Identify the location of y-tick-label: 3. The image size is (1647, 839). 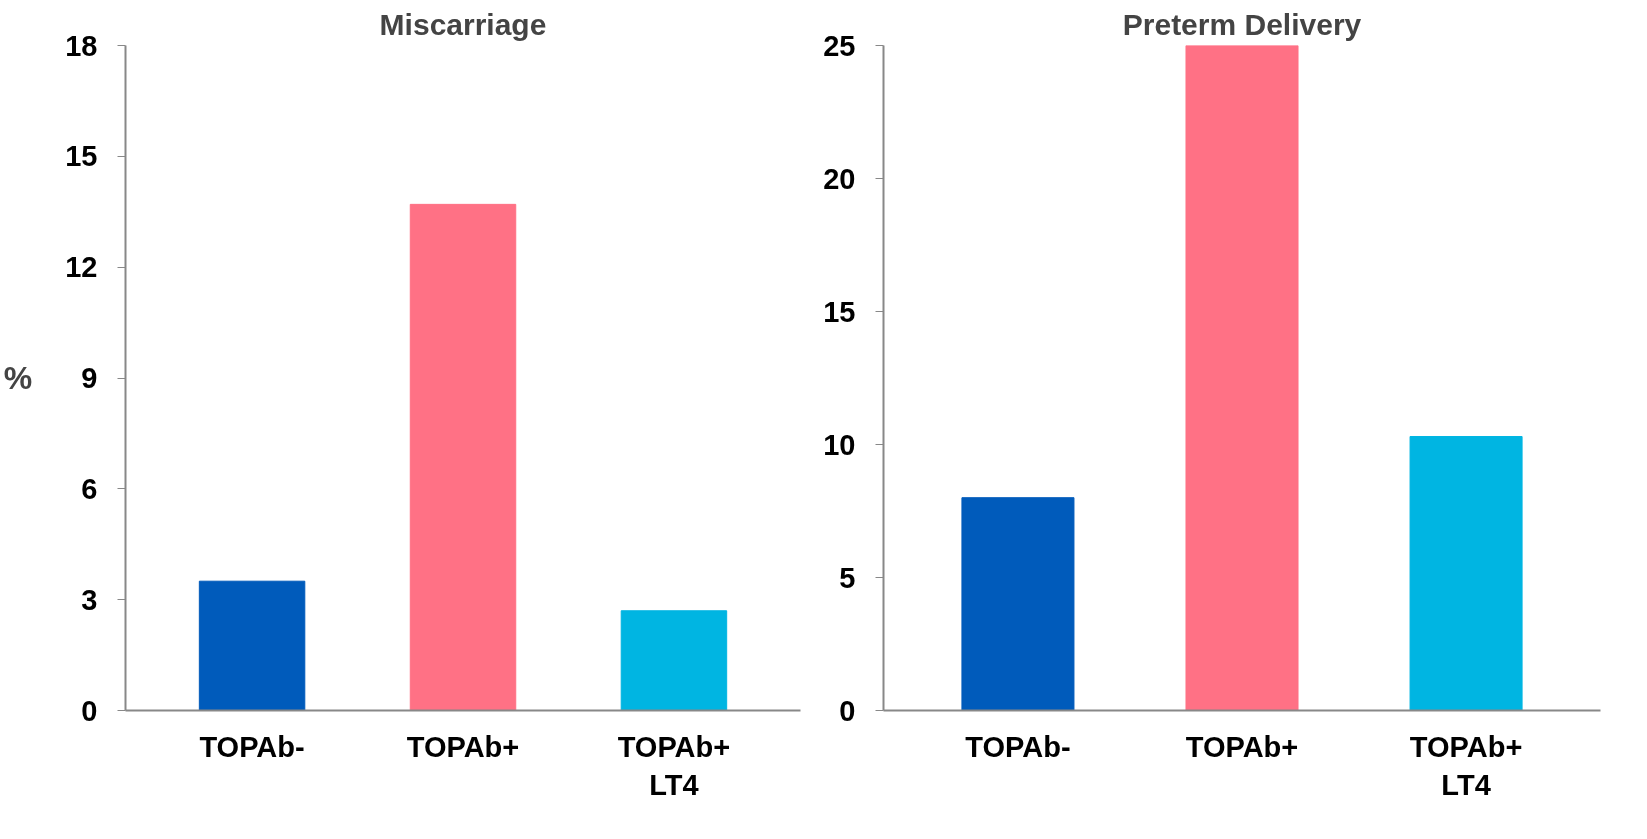
(89, 599).